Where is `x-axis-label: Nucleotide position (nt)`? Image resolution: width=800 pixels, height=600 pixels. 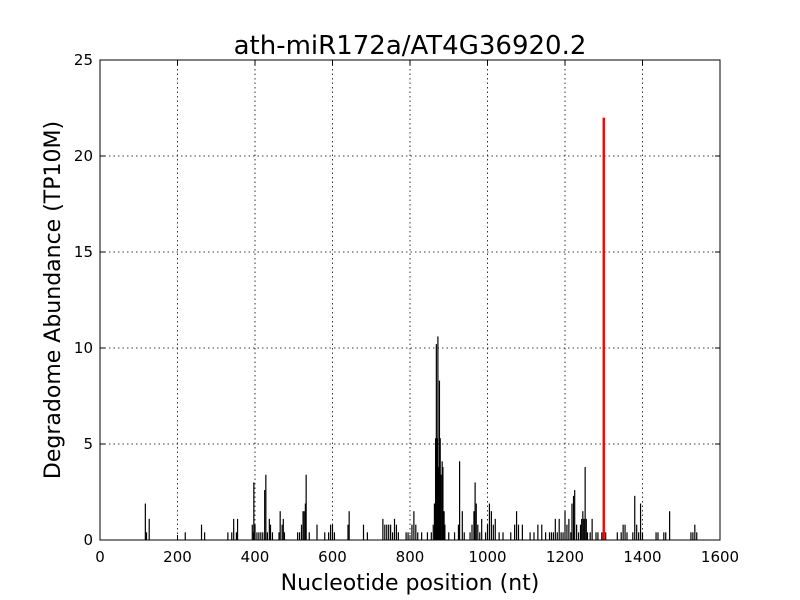
x-axis-label: Nucleotide position (nt) is located at coordinates (410, 583).